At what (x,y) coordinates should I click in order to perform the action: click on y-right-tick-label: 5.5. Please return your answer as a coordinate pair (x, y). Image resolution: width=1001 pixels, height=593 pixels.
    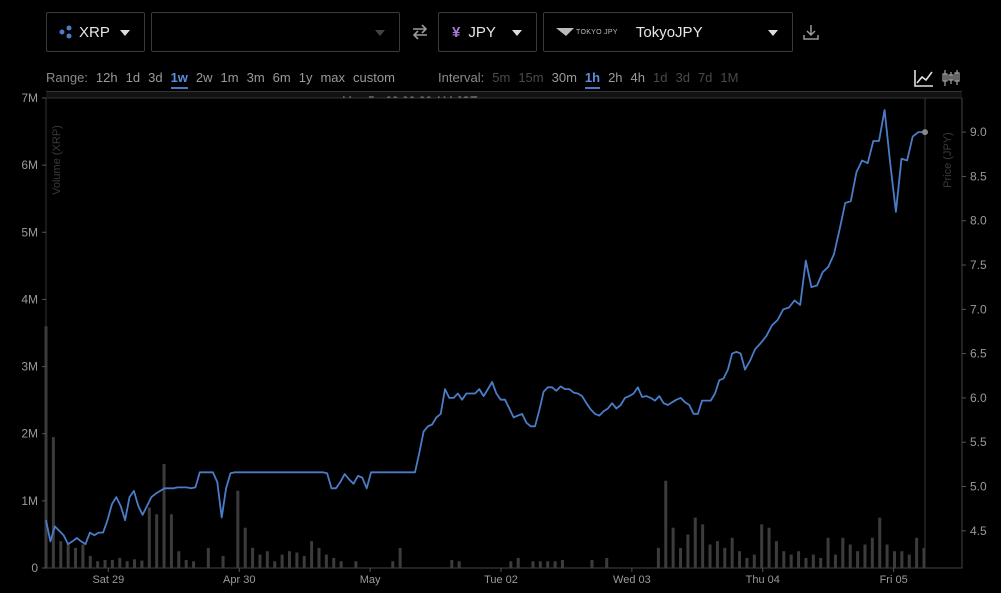
    Looking at the image, I should click on (978, 442).